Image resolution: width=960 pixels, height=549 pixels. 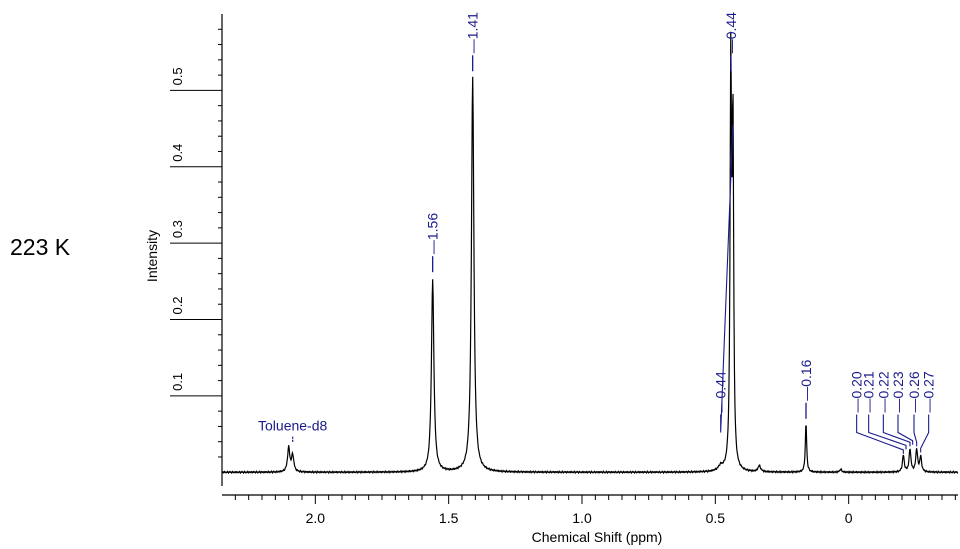 I want to click on y-tick-label: 0.2, so click(x=177, y=305).